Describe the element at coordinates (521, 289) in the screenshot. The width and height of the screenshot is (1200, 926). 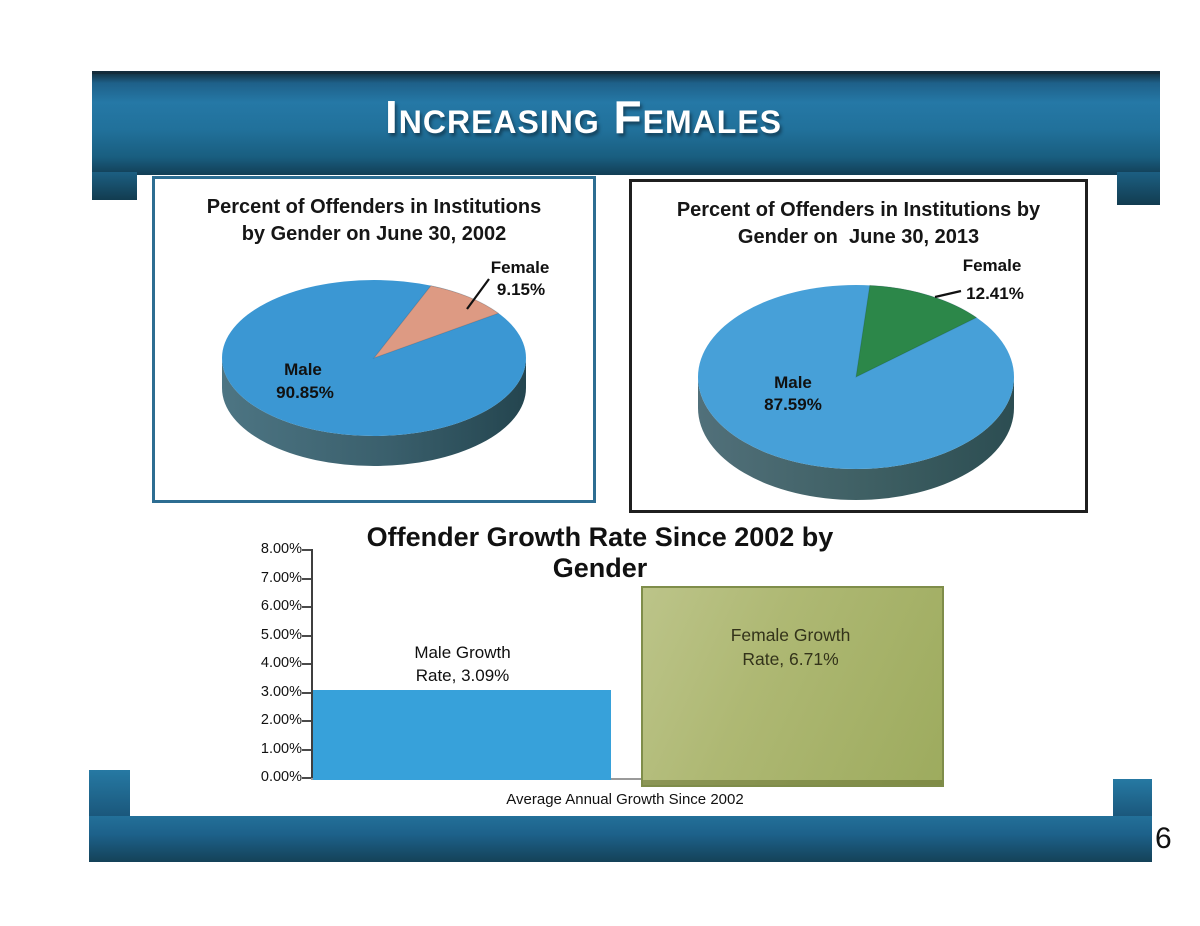
I see `female-slice-value-2002: 9.15%` at that location.